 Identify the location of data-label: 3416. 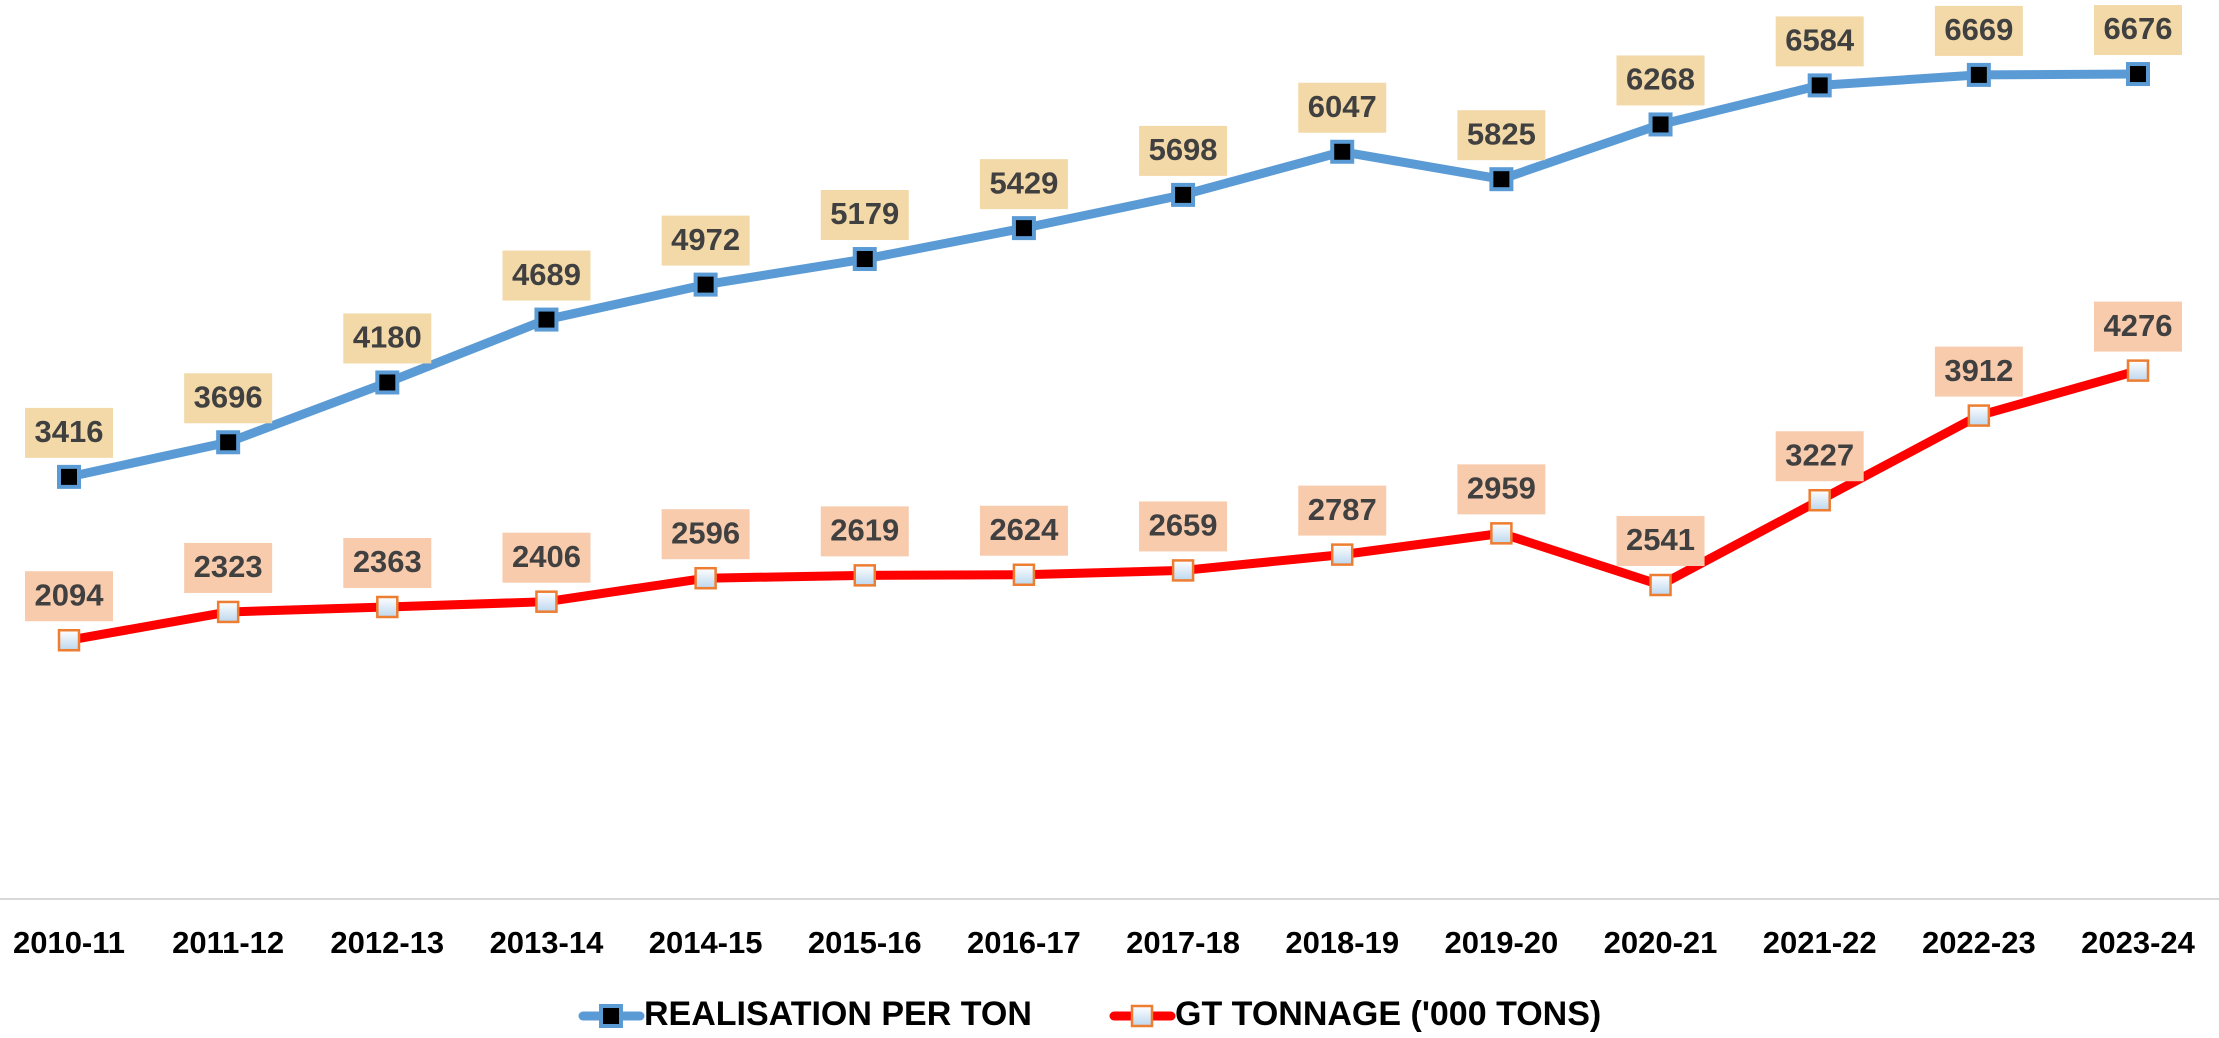
(69, 431).